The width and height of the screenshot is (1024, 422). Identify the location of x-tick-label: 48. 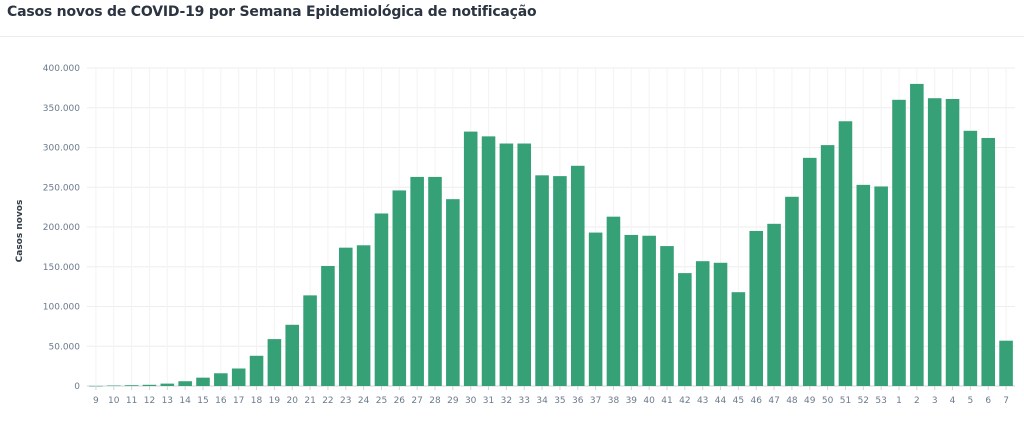
(792, 401).